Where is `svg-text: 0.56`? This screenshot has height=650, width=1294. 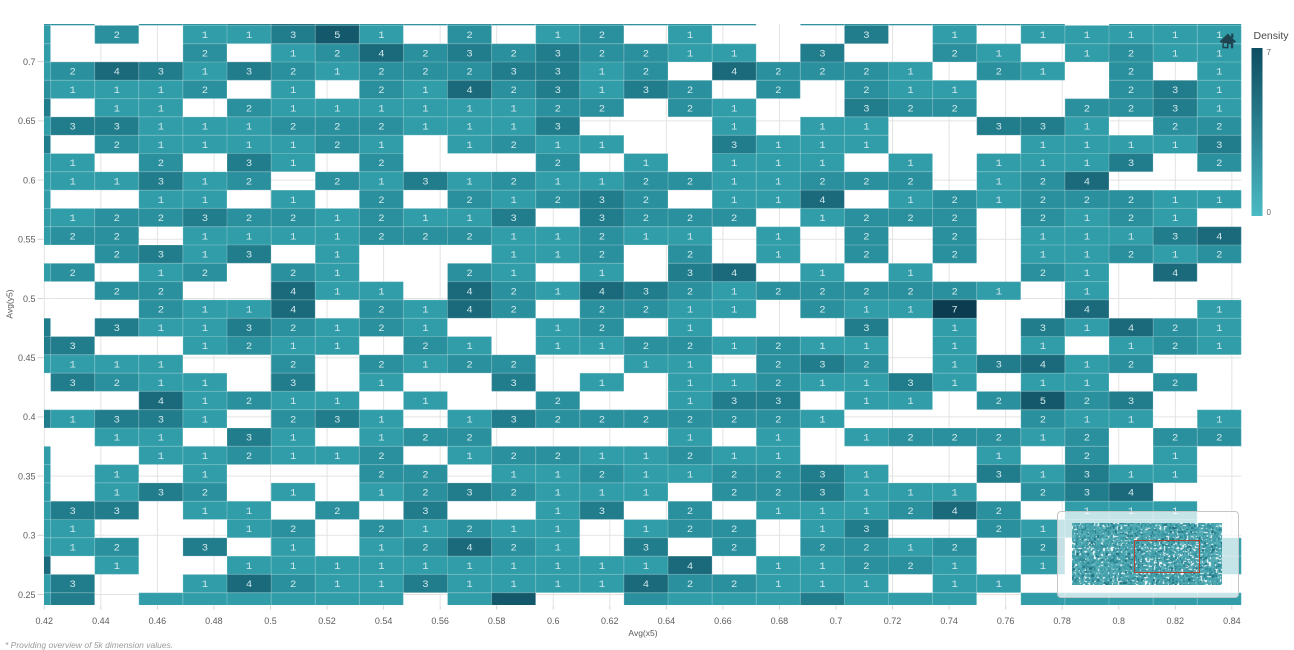
svg-text: 0.56 is located at coordinates (440, 621).